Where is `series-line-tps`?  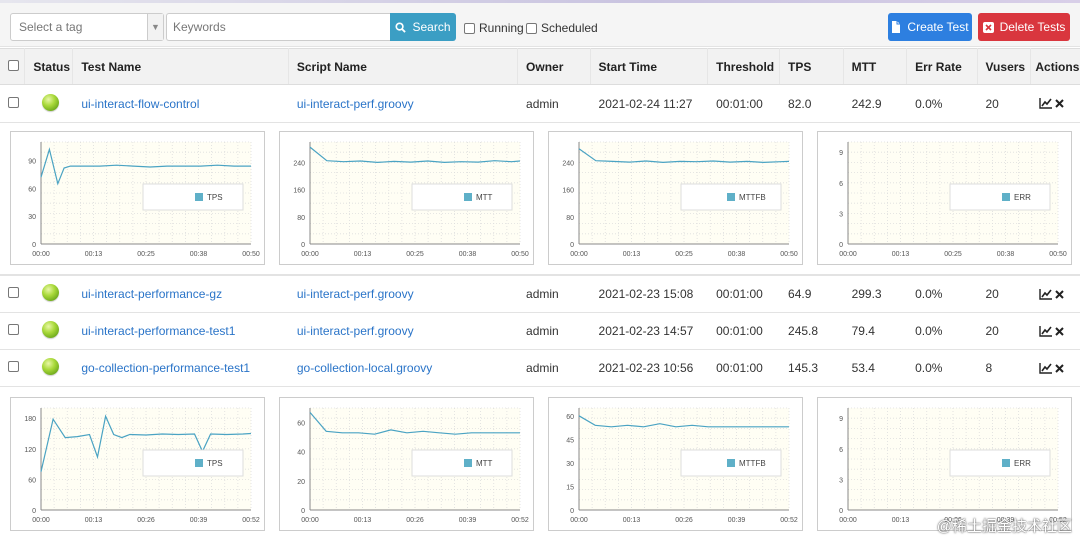
series-line-tps is located at coordinates (146, 443).